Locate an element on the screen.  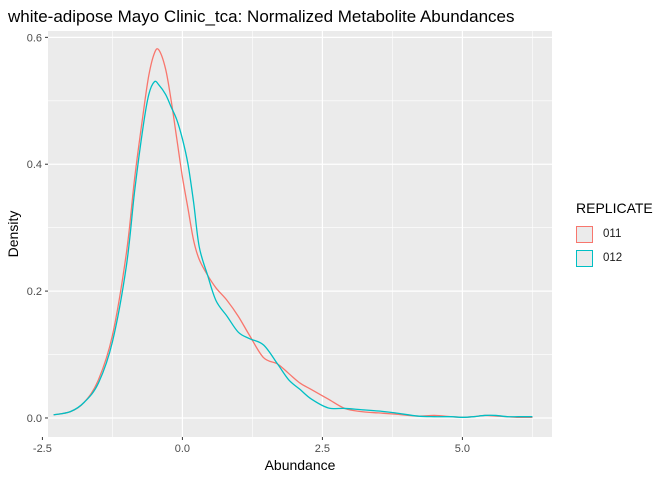
x-axis-label: Abundance is located at coordinates (300, 465).